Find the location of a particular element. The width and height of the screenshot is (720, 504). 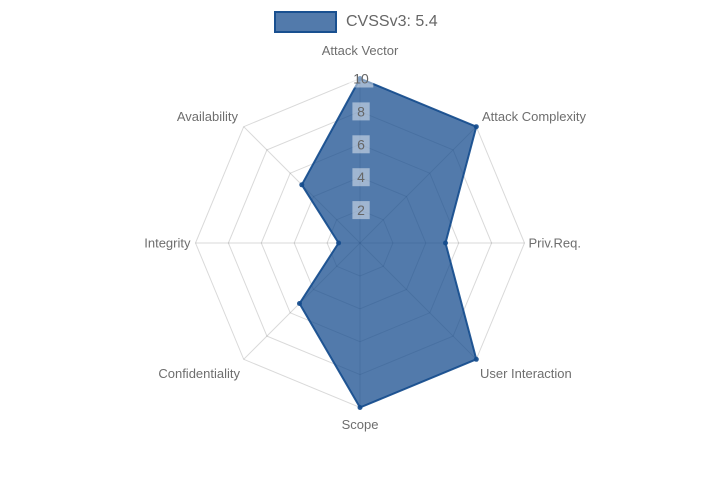

axis-label-attack-vector: Attack Vector is located at coordinates (360, 50).